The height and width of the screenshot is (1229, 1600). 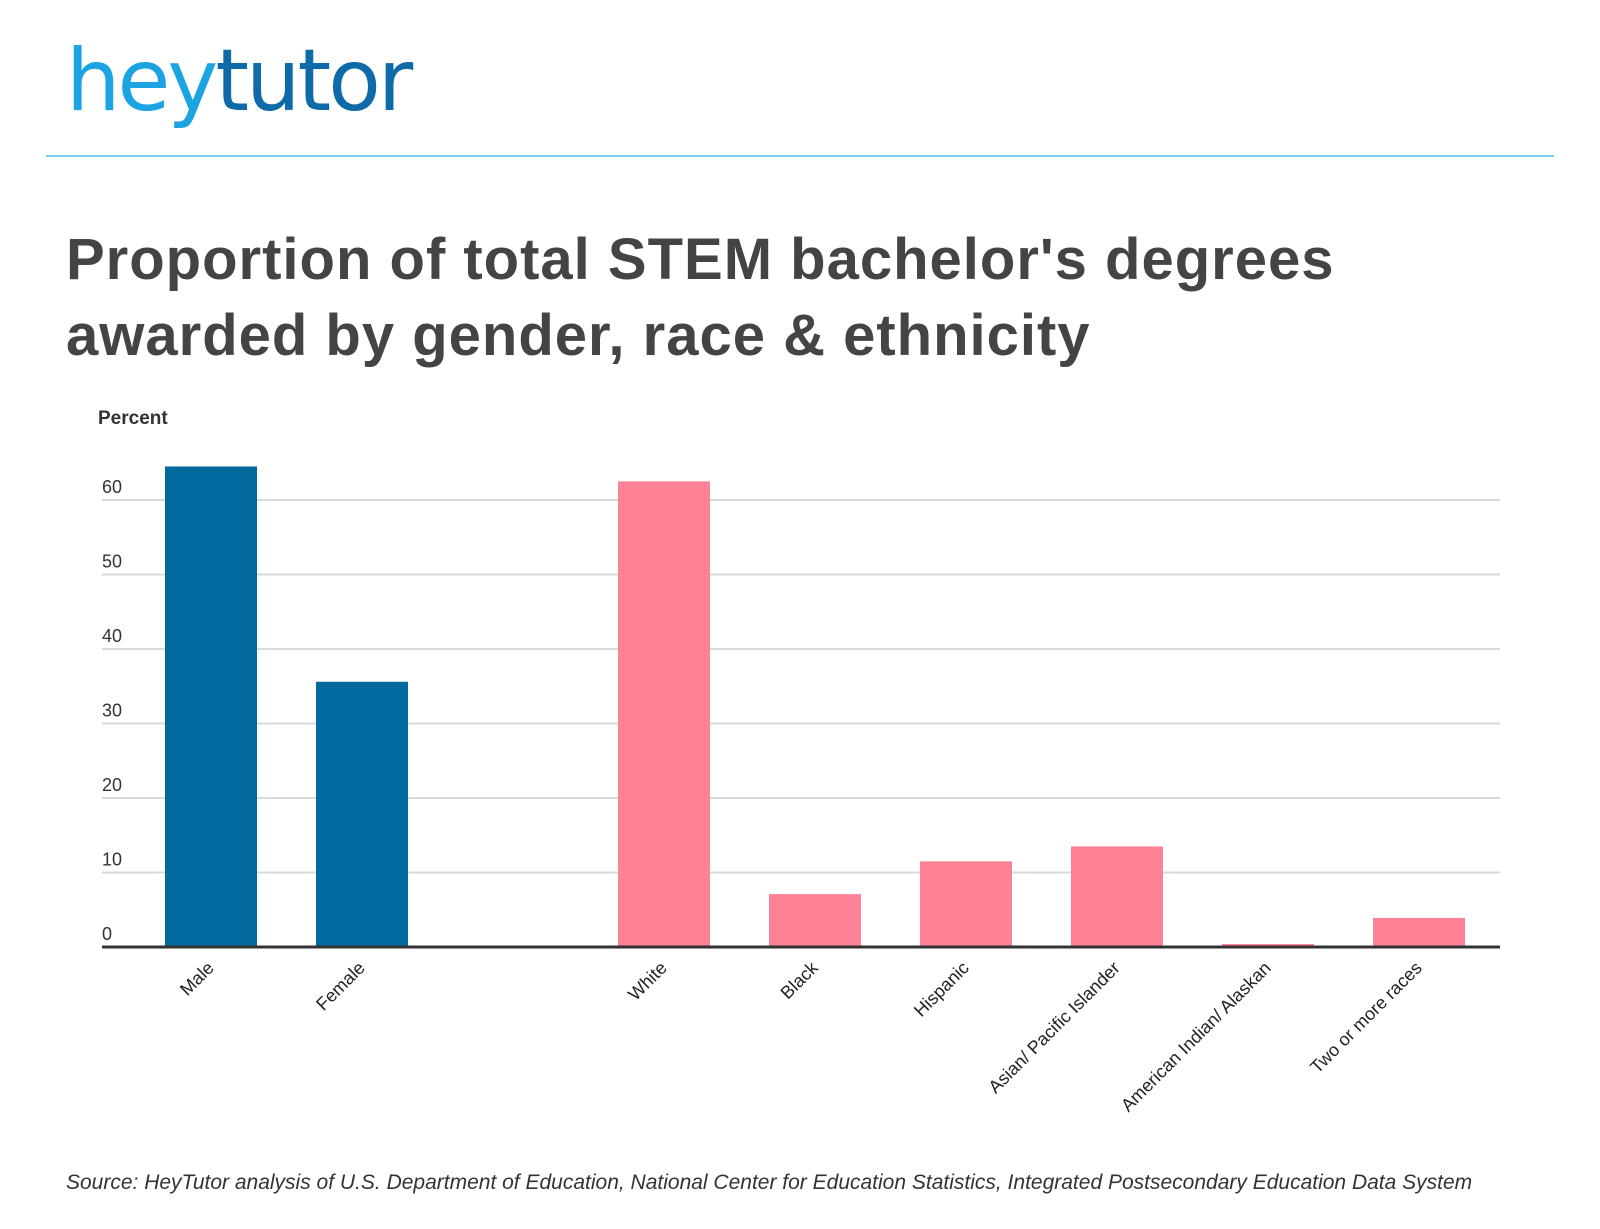 What do you see at coordinates (340, 986) in the screenshot?
I see `x-tick-label: Female` at bounding box center [340, 986].